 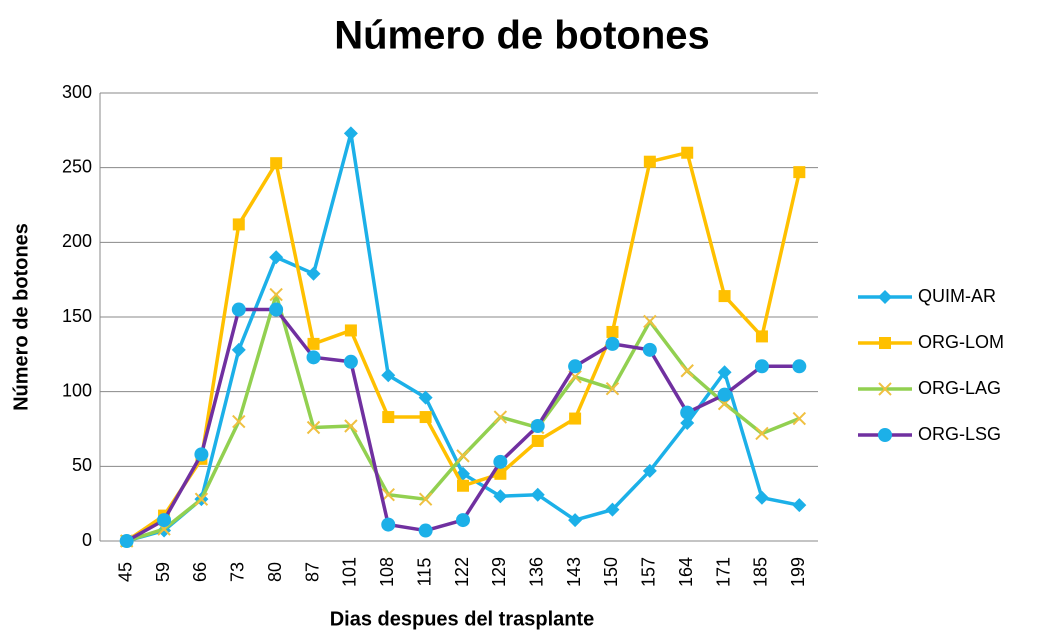 I want to click on x-tick-label: 101, so click(x=350, y=572).